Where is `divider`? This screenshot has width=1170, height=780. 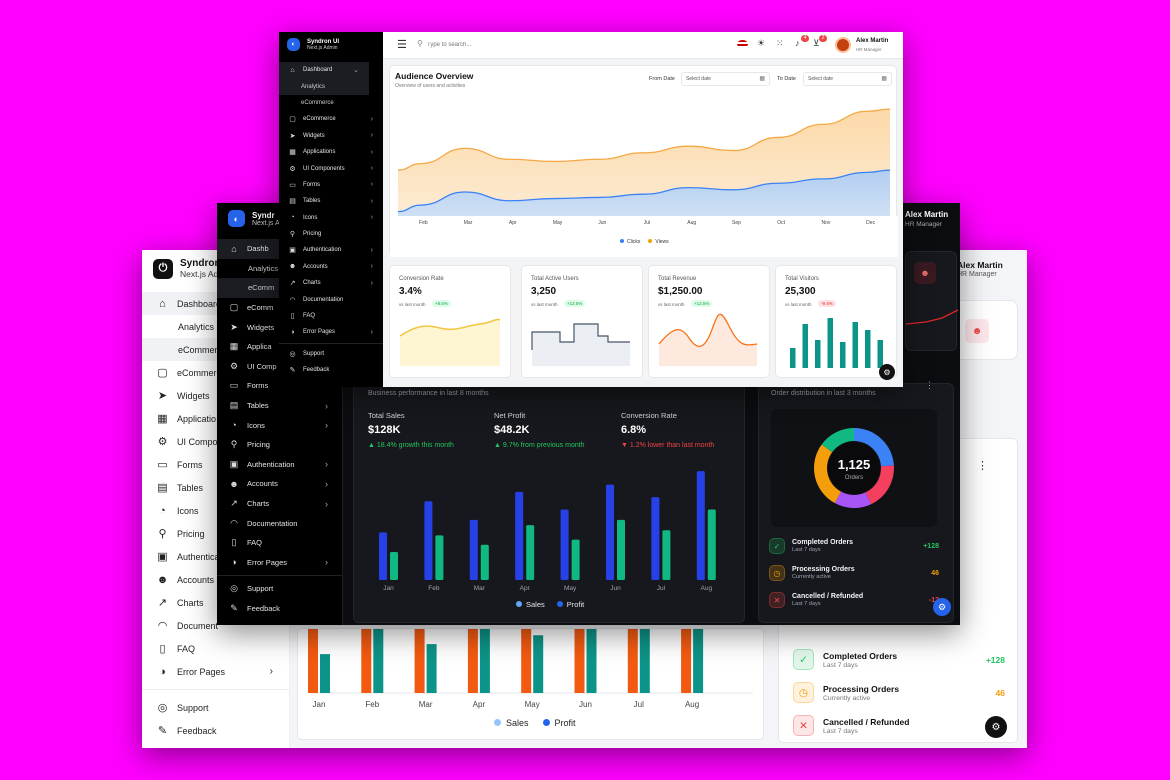 divider is located at coordinates (279, 576).